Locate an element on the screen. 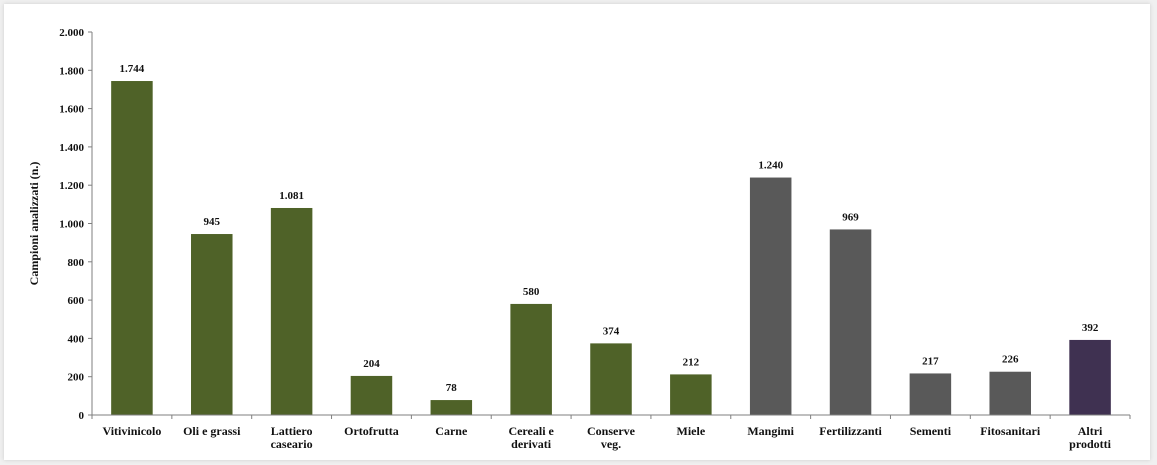 Image resolution: width=1157 pixels, height=465 pixels. x-category-label: Miele is located at coordinates (691, 431).